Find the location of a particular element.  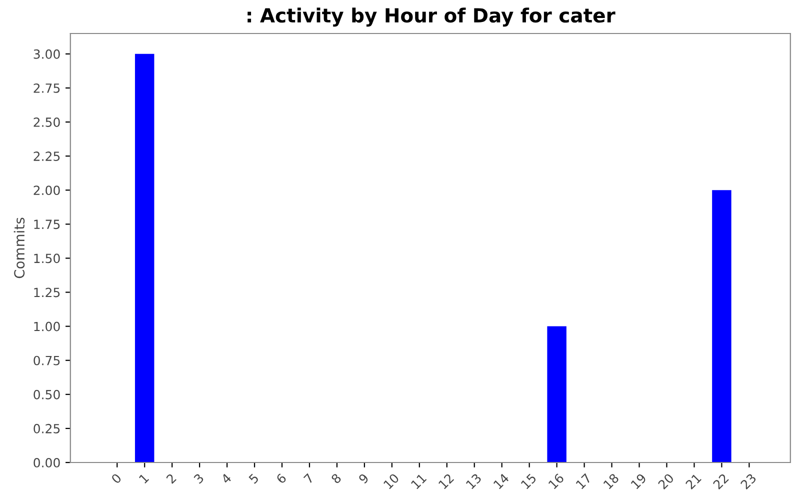

x-tick-label: 19 is located at coordinates (638, 481).